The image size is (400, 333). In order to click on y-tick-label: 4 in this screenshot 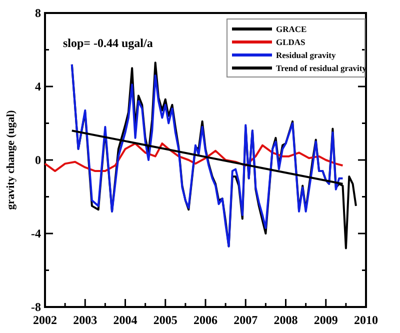, I will do `click(38, 87)`.